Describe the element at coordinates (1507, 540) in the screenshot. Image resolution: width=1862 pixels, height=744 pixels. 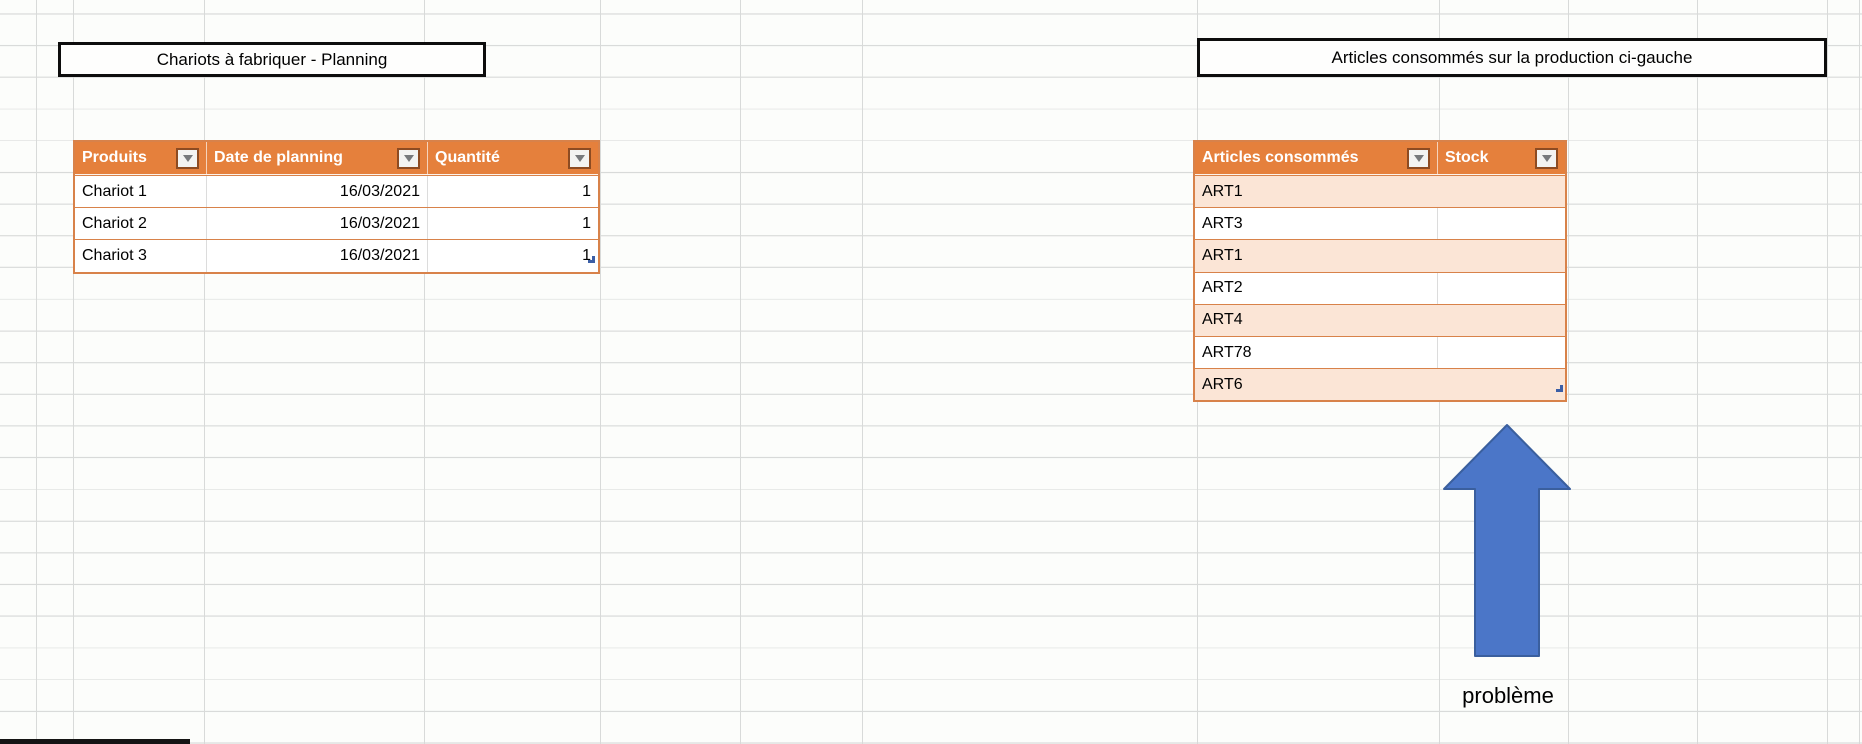
I see `block-arrow-up-icon` at that location.